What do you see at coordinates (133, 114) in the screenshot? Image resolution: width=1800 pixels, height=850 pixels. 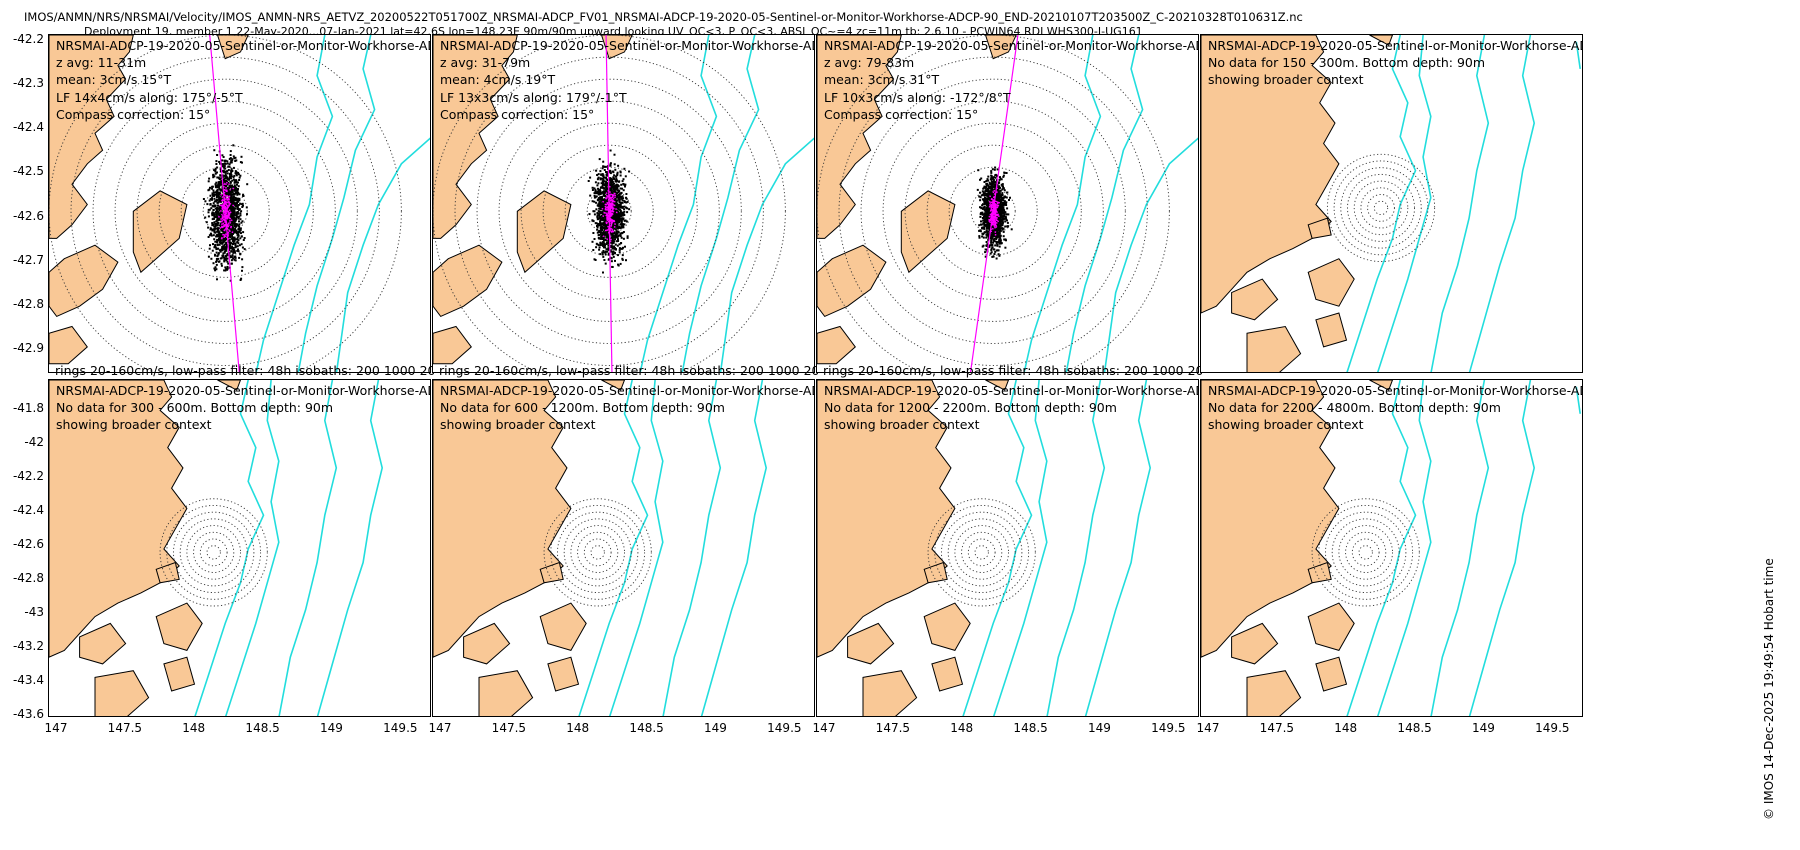 I see `panel-info-line: Compass correction: 15°` at bounding box center [133, 114].